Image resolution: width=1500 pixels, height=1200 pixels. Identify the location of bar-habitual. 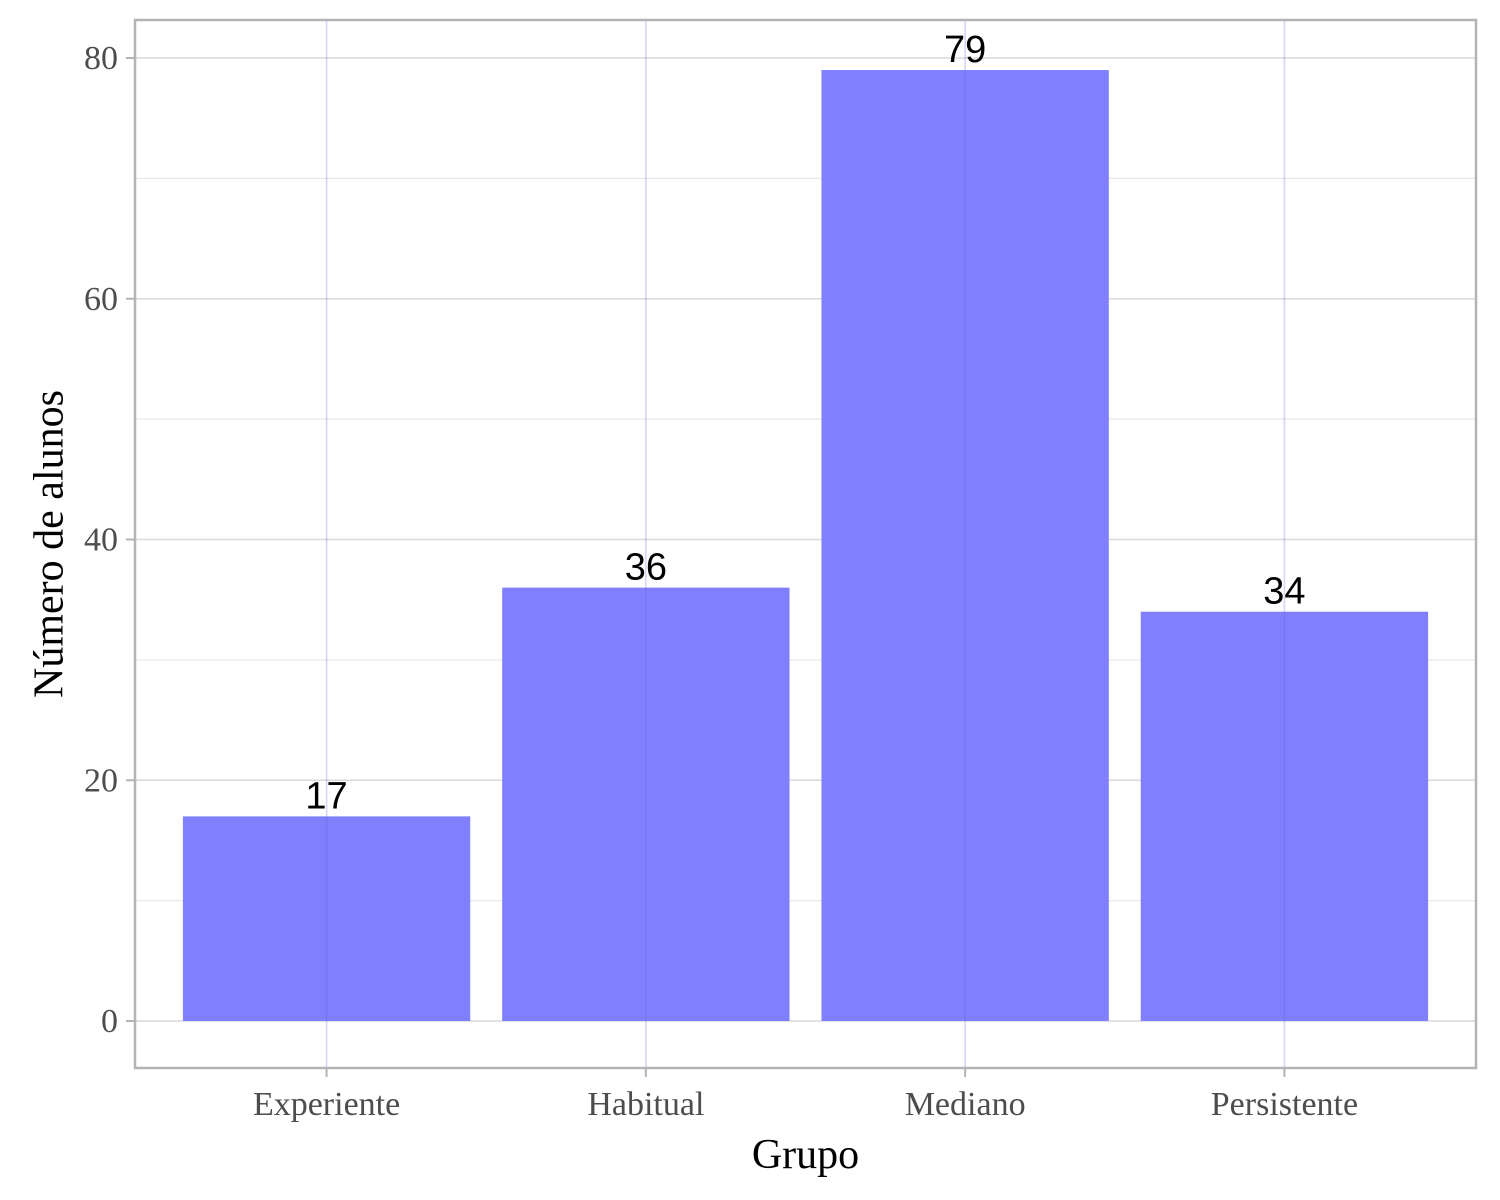
(646, 804).